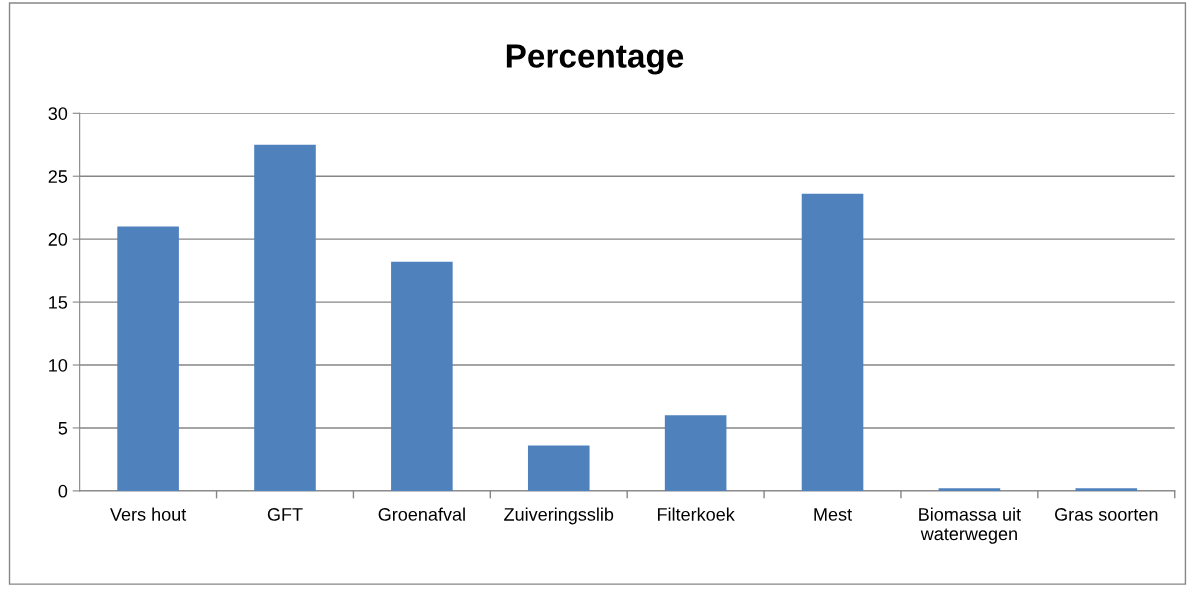 Image resolution: width=1189 pixels, height=590 pixels. Describe the element at coordinates (148, 514) in the screenshot. I see `x-tick-label: Vers hout` at that location.